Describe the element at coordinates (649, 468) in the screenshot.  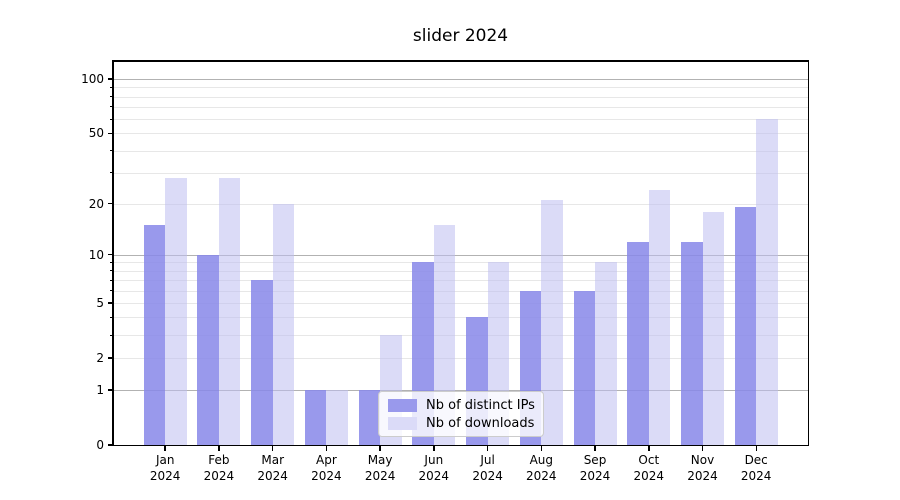
I see `x-axis-tick-label-oct: Oct 2024` at that location.